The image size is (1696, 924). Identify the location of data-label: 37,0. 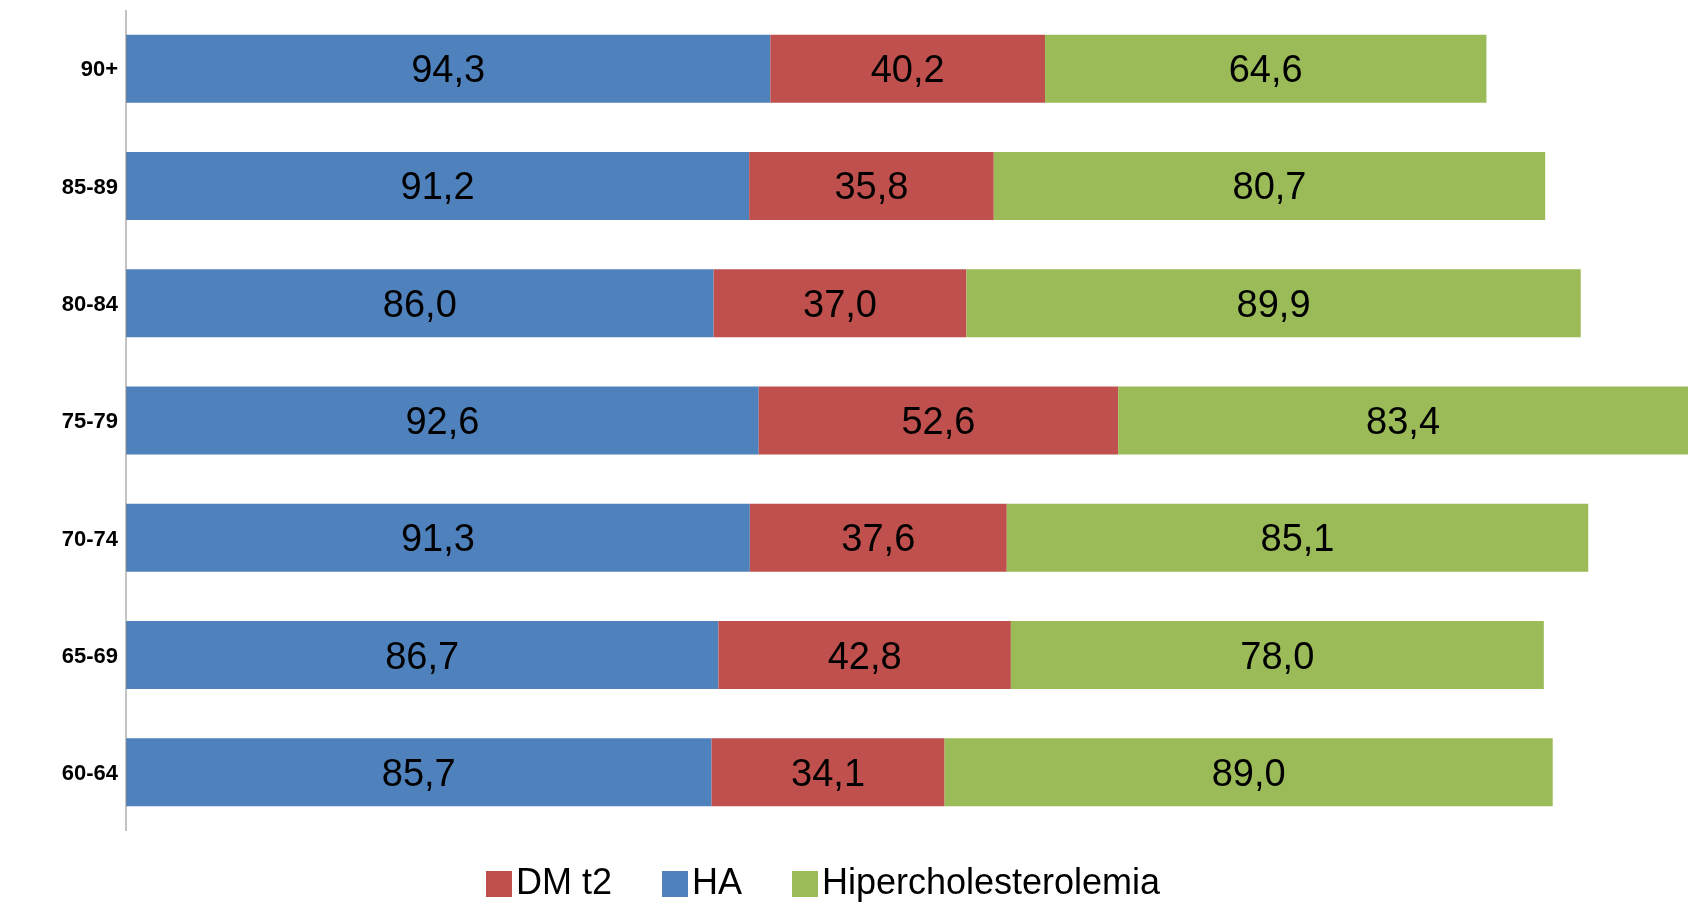
(840, 303).